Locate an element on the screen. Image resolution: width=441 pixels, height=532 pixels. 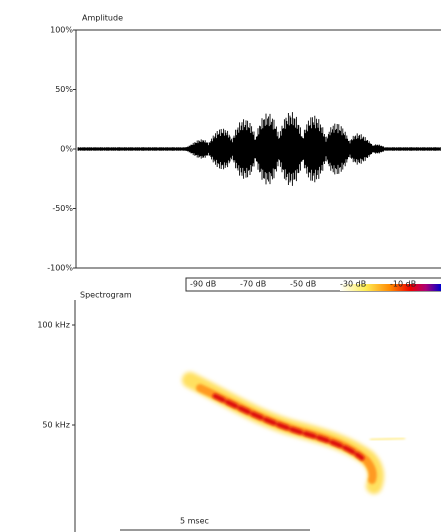
colorbar-label: -50 dB is located at coordinates (303, 284).